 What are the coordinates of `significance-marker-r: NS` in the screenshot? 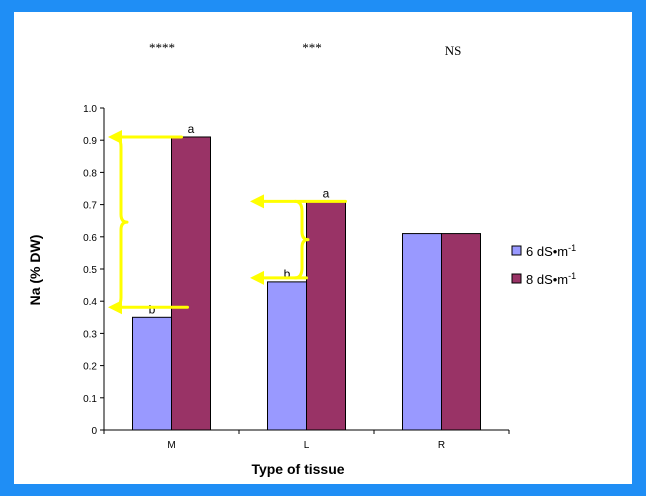 It's located at (453, 50).